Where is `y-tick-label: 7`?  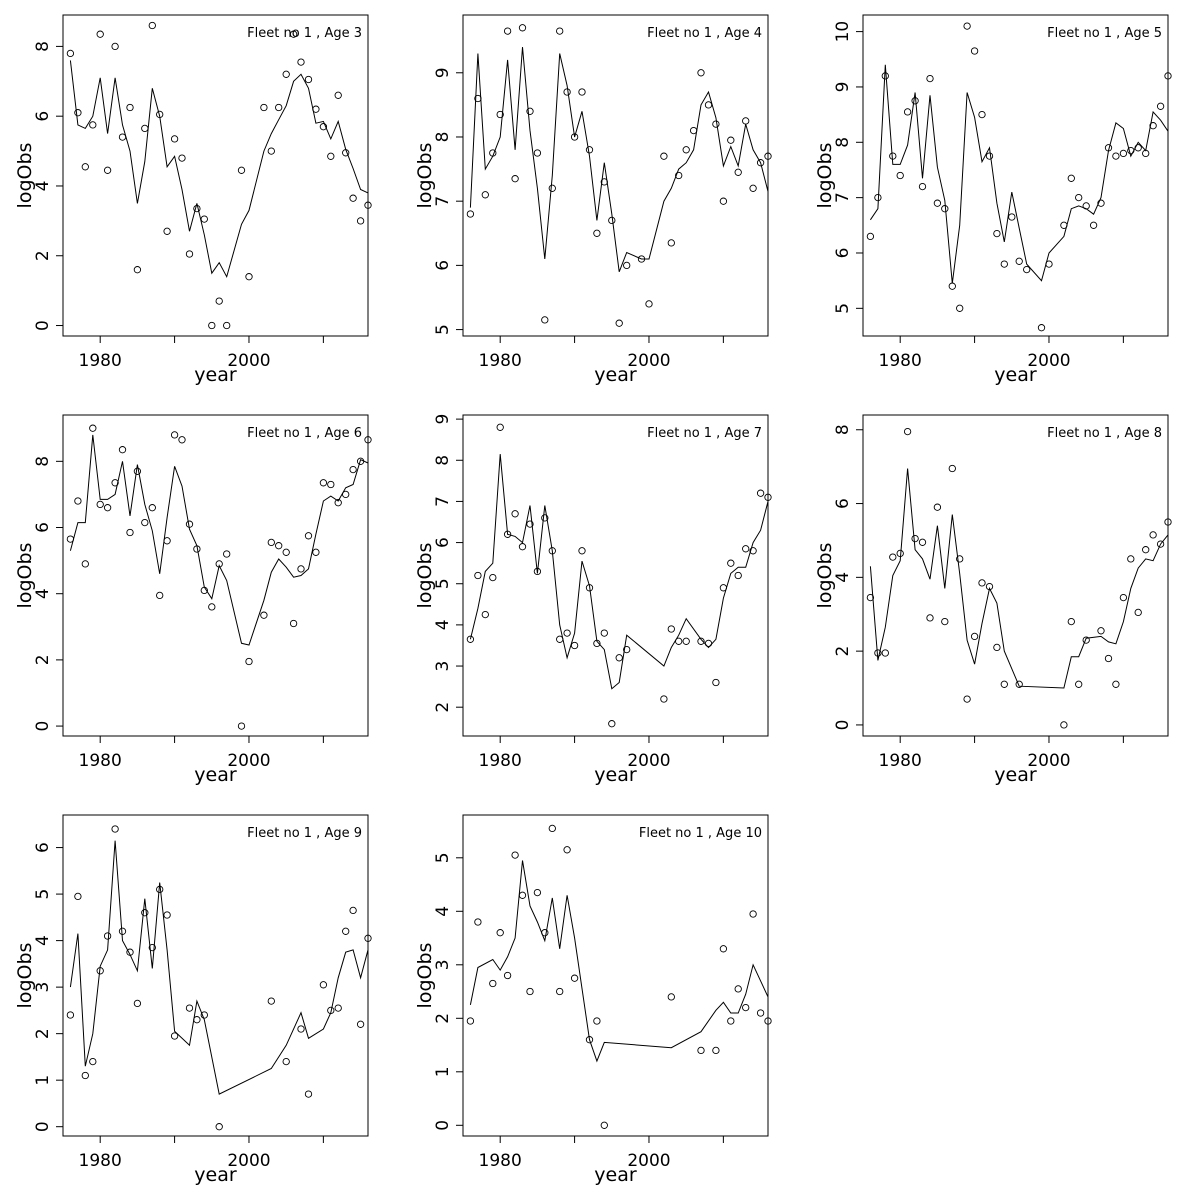 y-tick-label: 7 is located at coordinates (443, 501).